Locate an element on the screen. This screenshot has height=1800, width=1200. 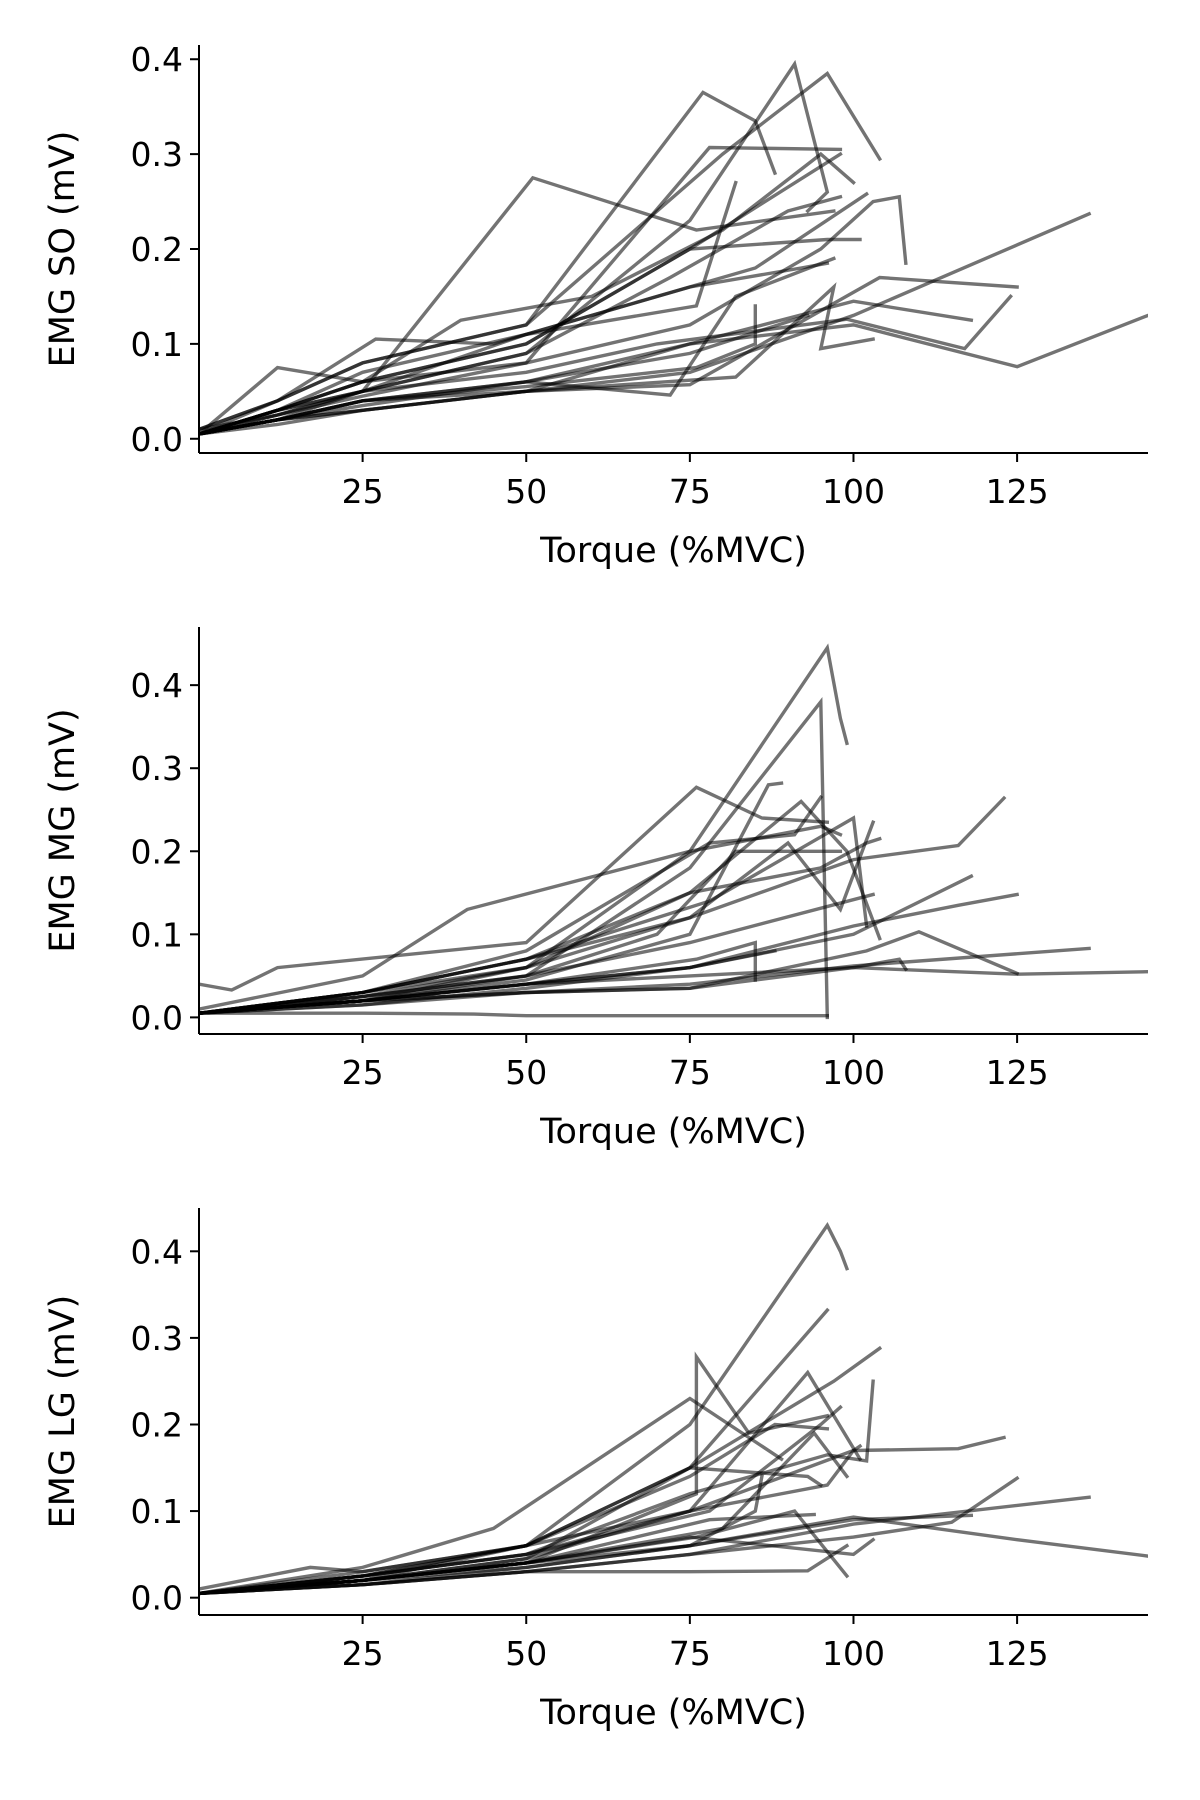
y-axis-label-so: EMG SO (mV) is located at coordinates (63, 249).